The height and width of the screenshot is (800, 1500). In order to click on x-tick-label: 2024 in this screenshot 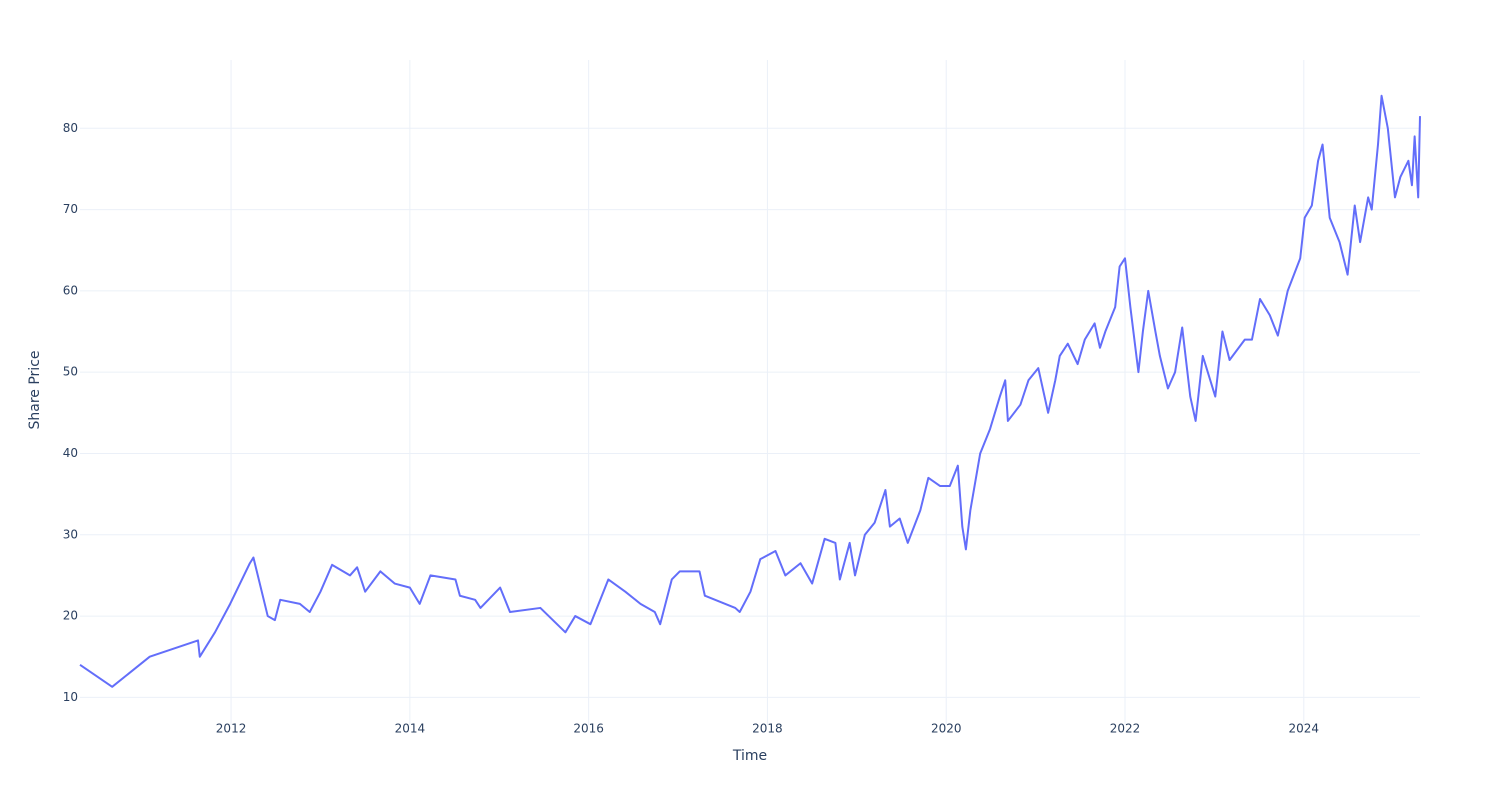, I will do `click(1304, 729)`.